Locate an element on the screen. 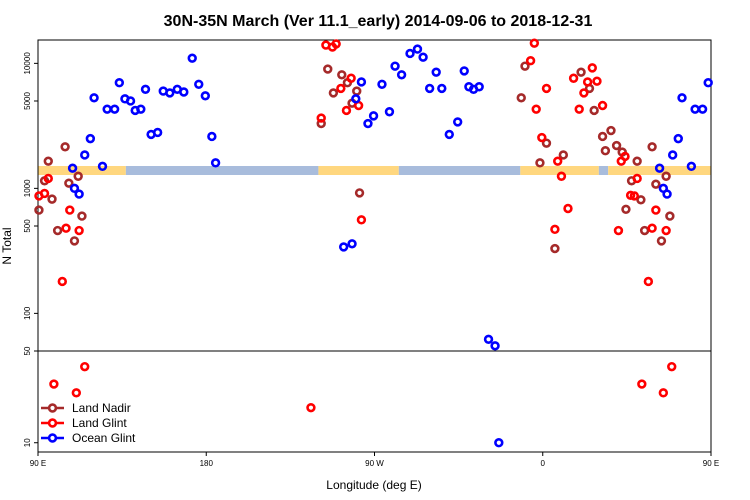 This screenshot has height=500, width=750. y-axis-label: N Total is located at coordinates (7, 245).